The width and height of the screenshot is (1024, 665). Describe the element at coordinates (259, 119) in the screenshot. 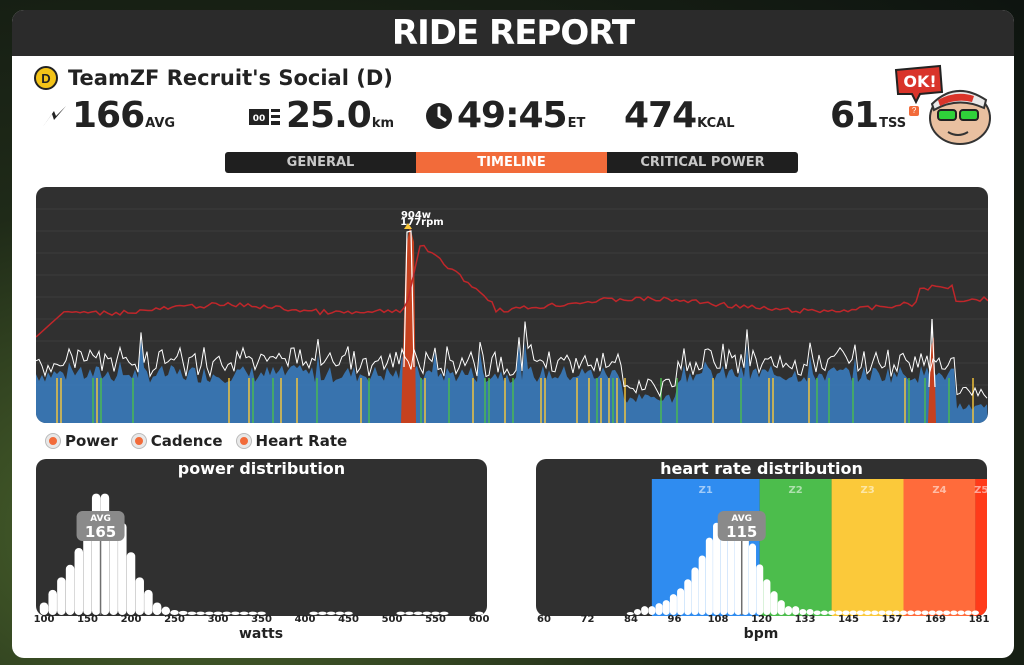

I see `svg-text: 00` at that location.